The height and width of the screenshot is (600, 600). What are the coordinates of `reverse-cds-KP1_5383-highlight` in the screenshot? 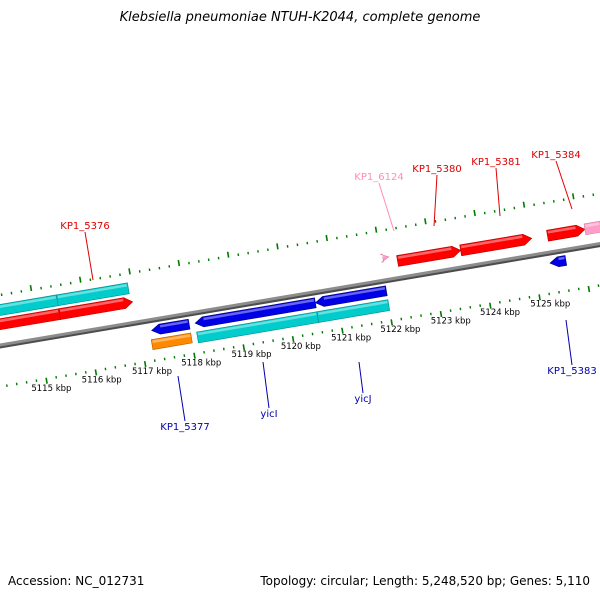 It's located at (561, 258).